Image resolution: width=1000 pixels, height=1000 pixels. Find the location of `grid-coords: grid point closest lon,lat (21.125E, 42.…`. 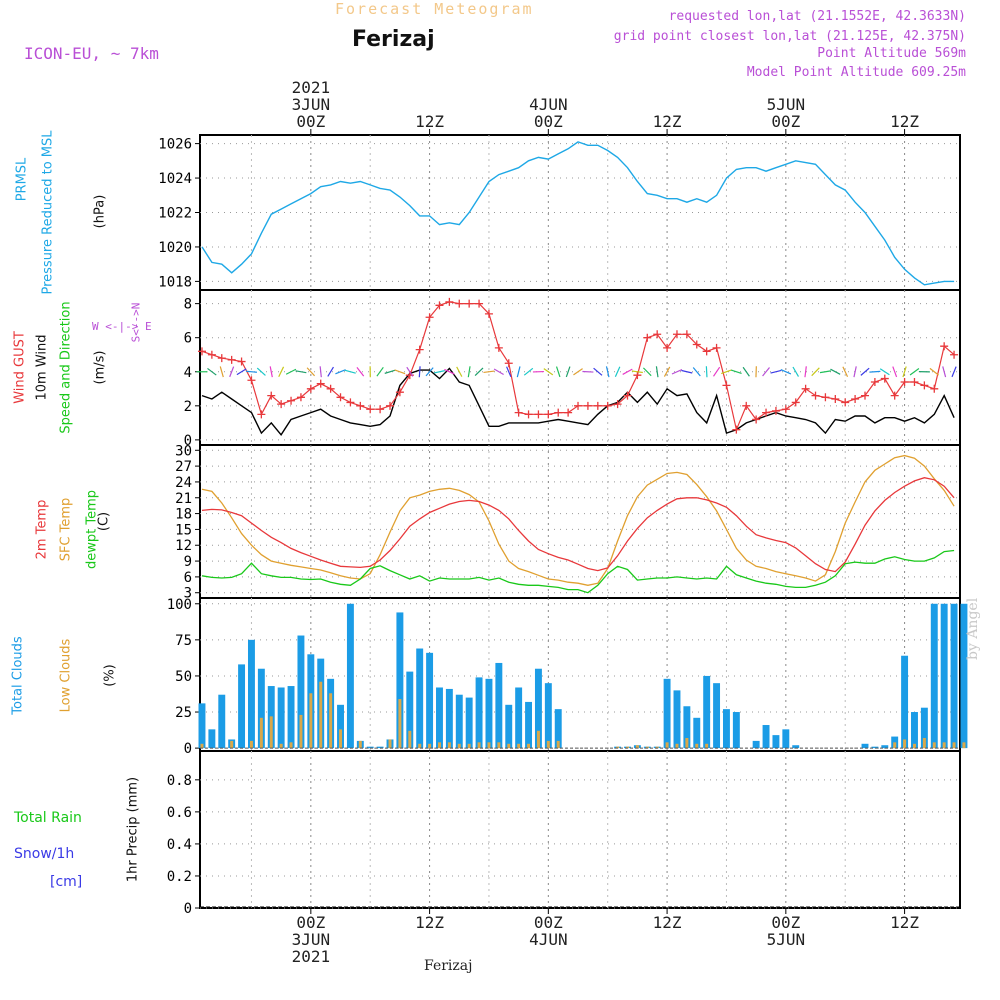

grid-coords: grid point closest lon,lat (21.125E, 42.… is located at coordinates (789, 36).